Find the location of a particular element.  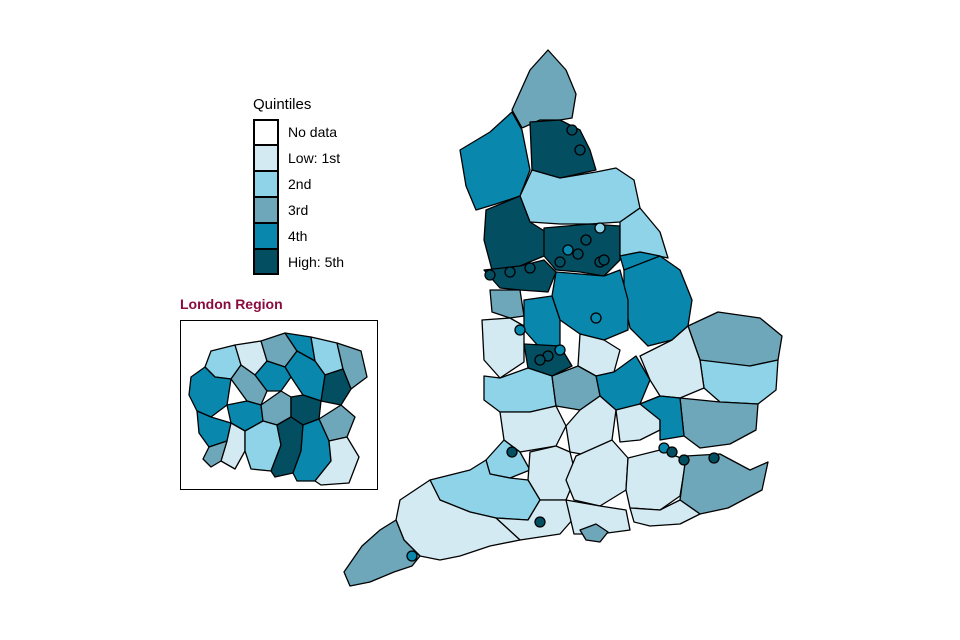

legend-label: 3rd is located at coordinates (298, 210).